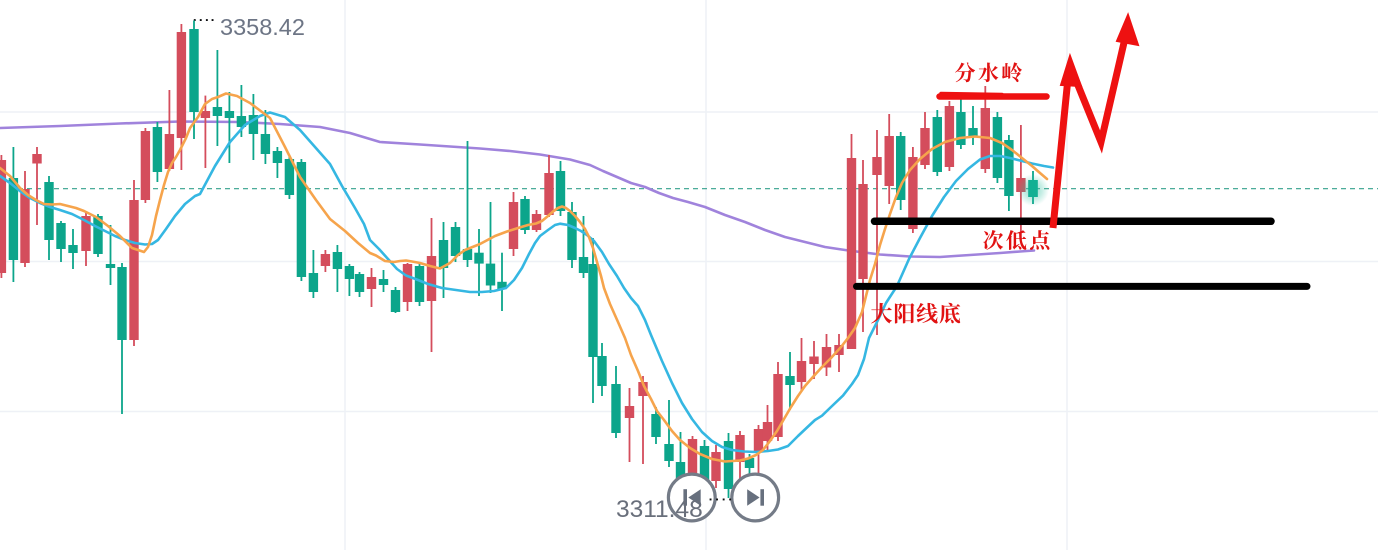 The width and height of the screenshot is (1378, 550). What do you see at coordinates (659, 509) in the screenshot?
I see `svg-text: 3311.48` at bounding box center [659, 509].